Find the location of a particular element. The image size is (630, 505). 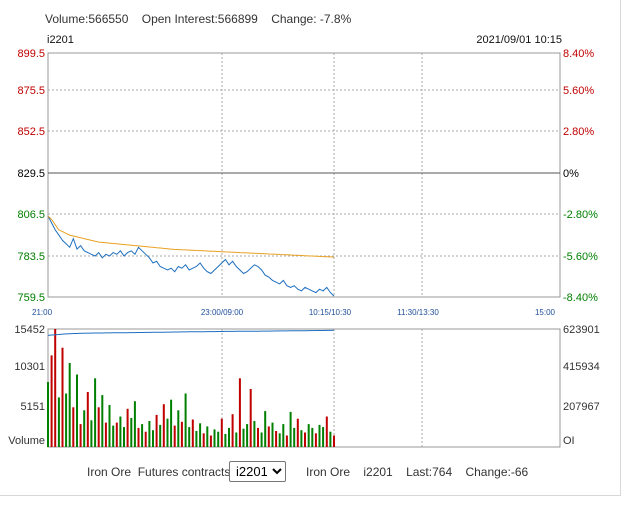

average-price-line is located at coordinates (191, 236).